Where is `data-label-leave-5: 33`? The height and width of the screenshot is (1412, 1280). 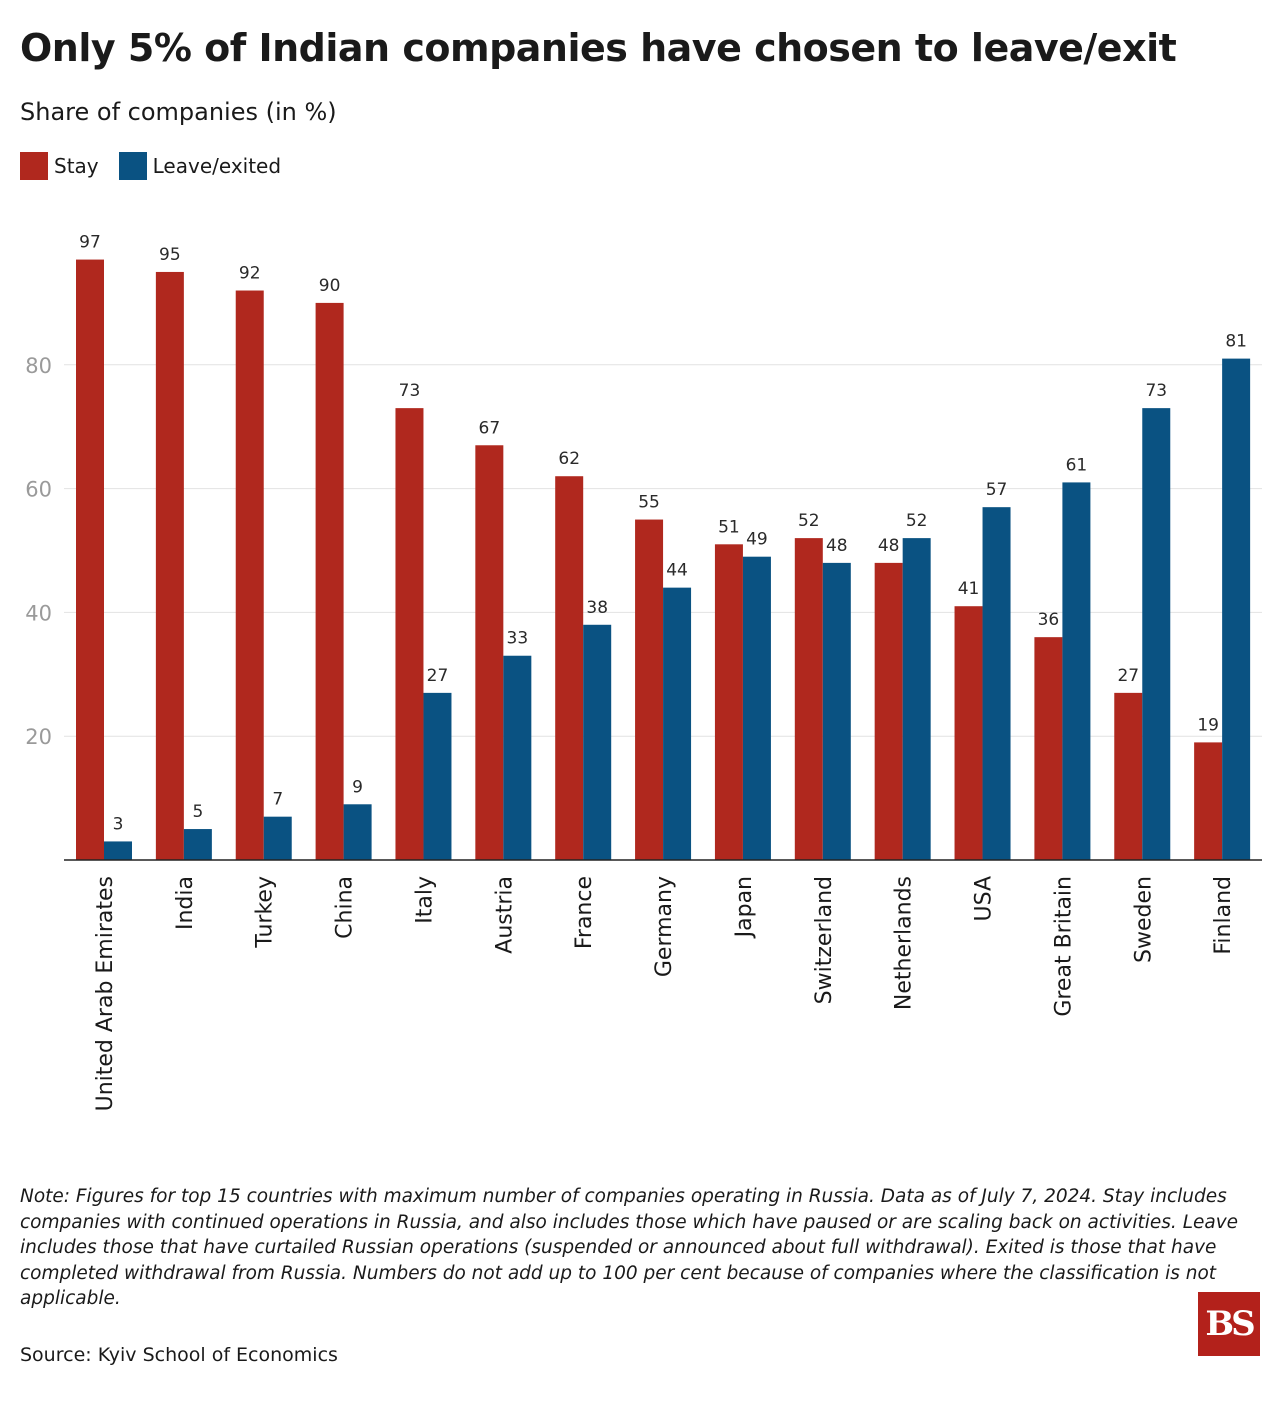
data-label-leave-5: 33 is located at coordinates (518, 639).